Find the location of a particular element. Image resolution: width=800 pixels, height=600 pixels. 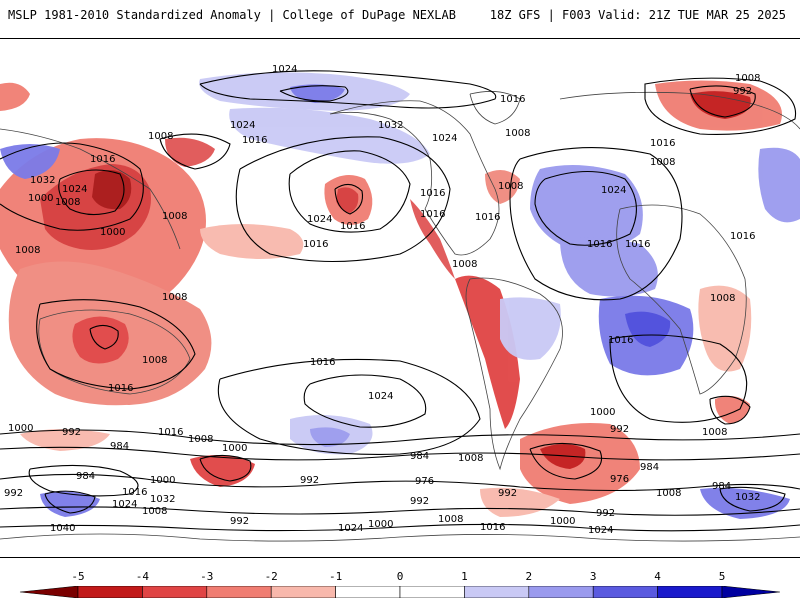

colorbar-tick-label: 3 is located at coordinates (593, 576).